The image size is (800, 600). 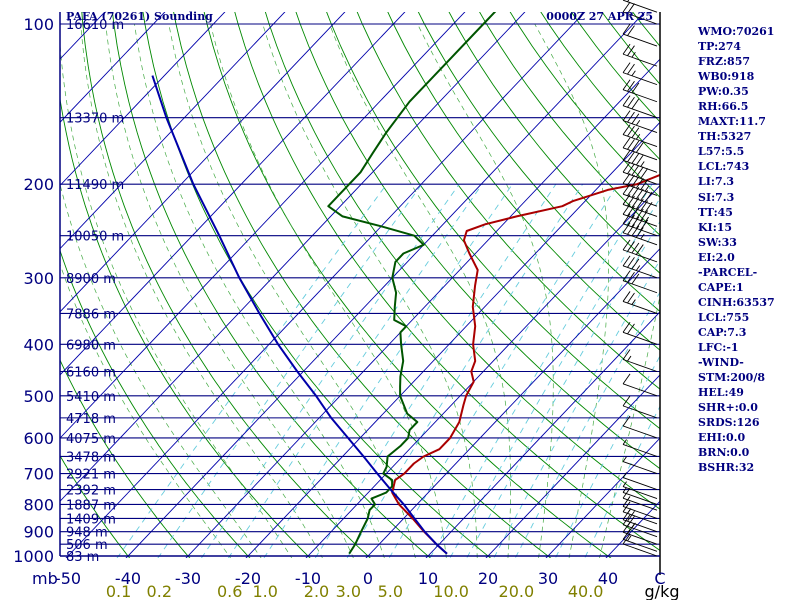 What do you see at coordinates (38, 24) in the screenshot?
I see `pressure-tick-label: 100` at bounding box center [38, 24].